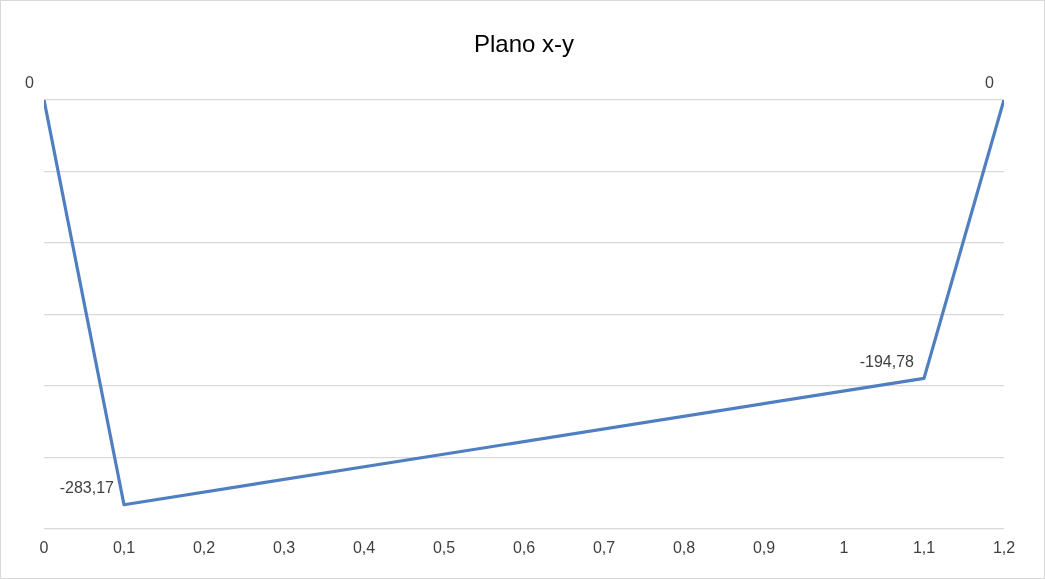 This screenshot has height=579, width=1045. Describe the element at coordinates (284, 547) in the screenshot. I see `x-tick-label: 0,3` at that location.